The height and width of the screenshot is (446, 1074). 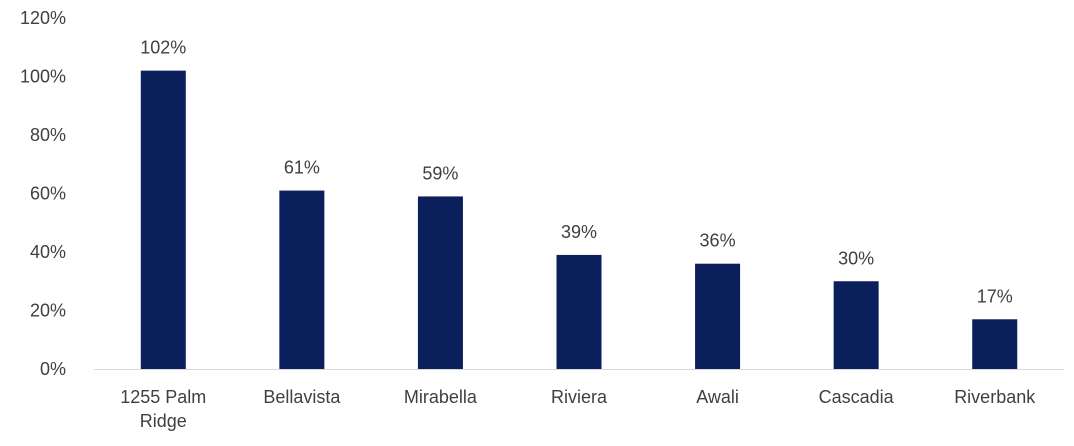 What do you see at coordinates (48, 194) in the screenshot?
I see `y-tick-label: 60%` at bounding box center [48, 194].